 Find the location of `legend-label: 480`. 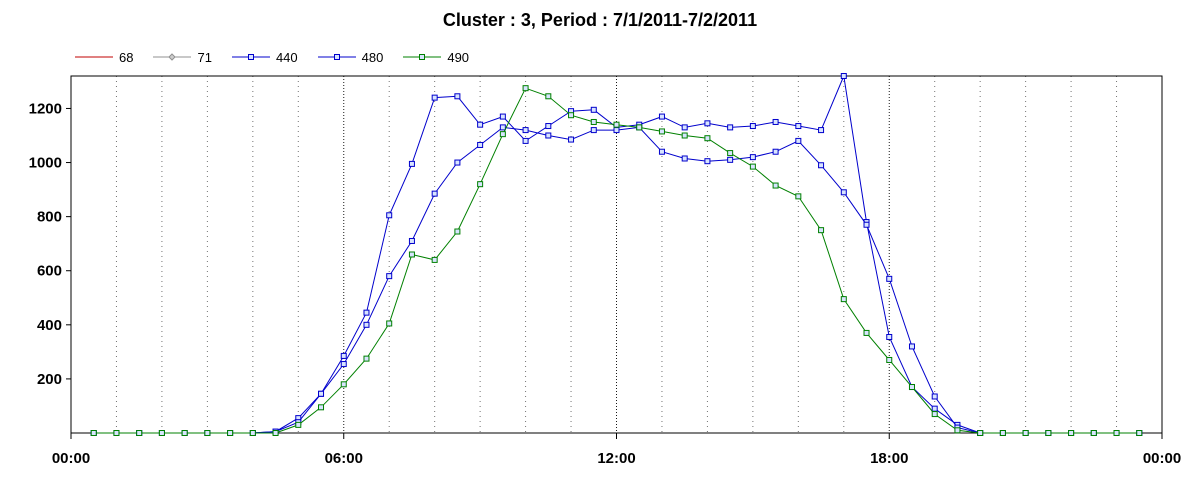

legend-label: 480 is located at coordinates (372, 57).